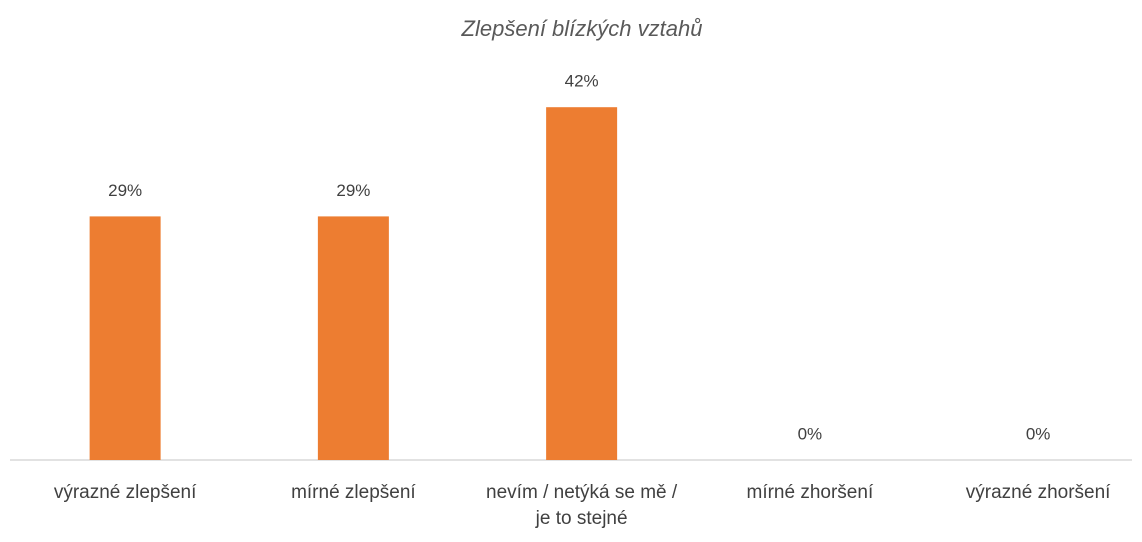 This screenshot has width=1142, height=542. What do you see at coordinates (125, 492) in the screenshot?
I see `x-tick-label: výrazné zlepšení` at bounding box center [125, 492].